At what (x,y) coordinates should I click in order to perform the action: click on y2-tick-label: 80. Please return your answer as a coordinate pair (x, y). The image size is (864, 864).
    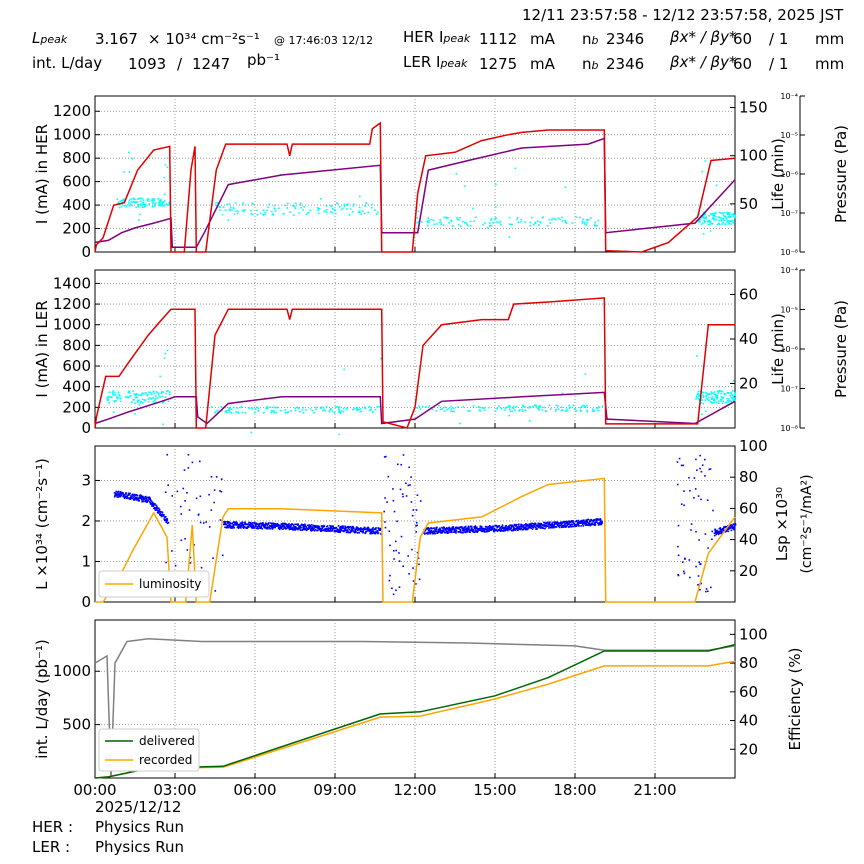
    Looking at the image, I should click on (748, 663).